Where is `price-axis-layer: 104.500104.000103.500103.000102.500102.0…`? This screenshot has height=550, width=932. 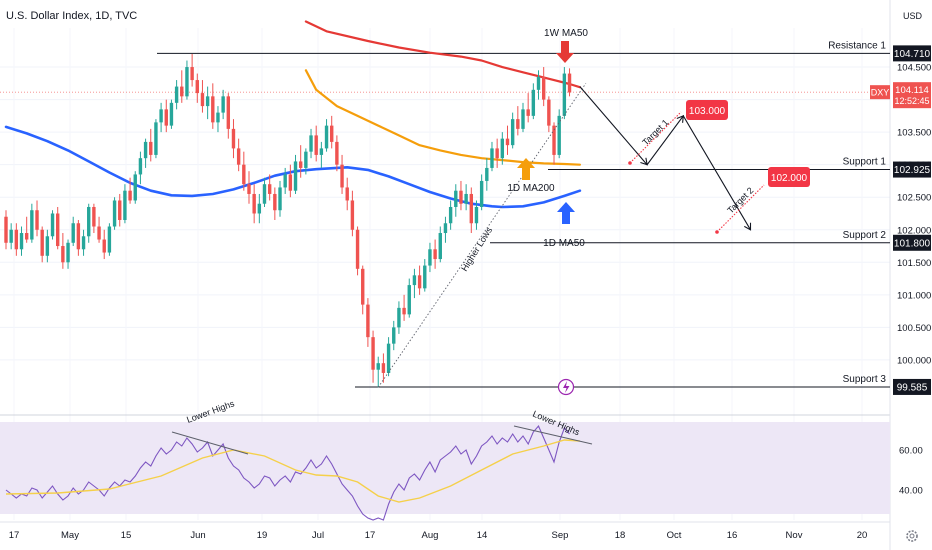
price-axis-layer: 104.500104.000103.500103.000102.500102.0… is located at coordinates (900, 271).